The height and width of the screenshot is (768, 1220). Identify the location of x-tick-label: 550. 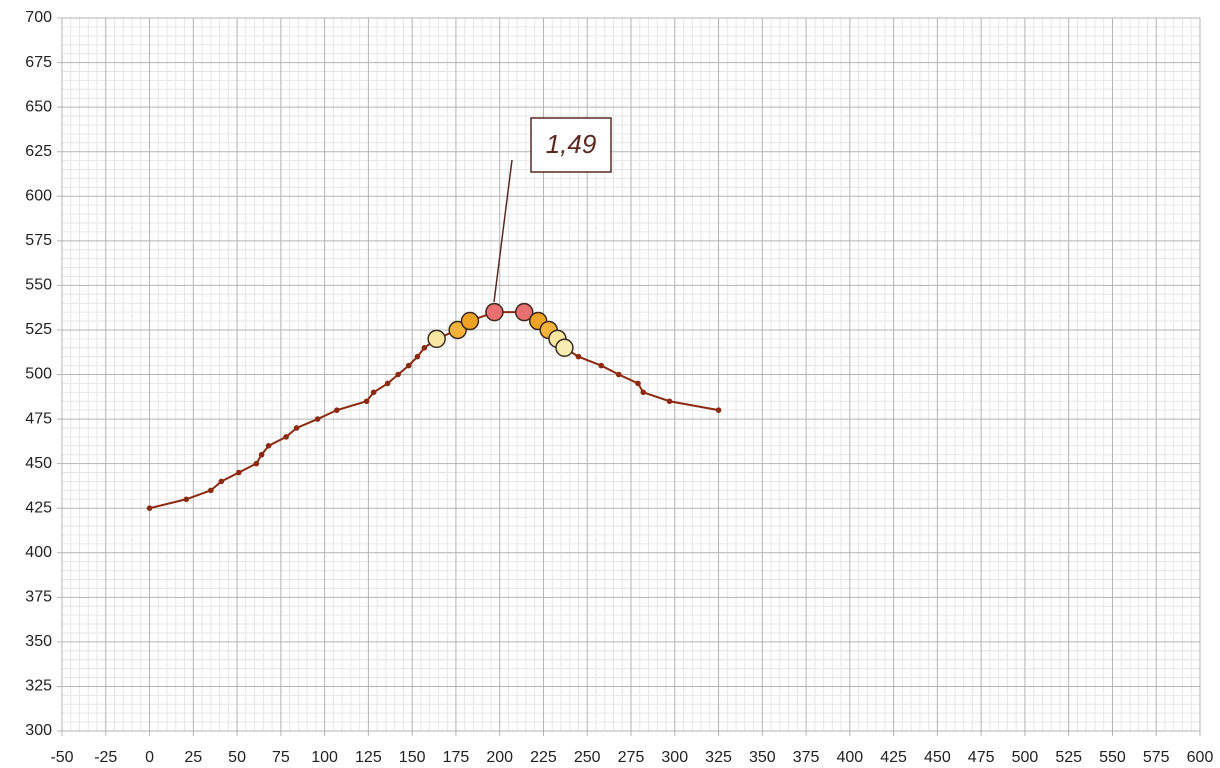
(1112, 757).